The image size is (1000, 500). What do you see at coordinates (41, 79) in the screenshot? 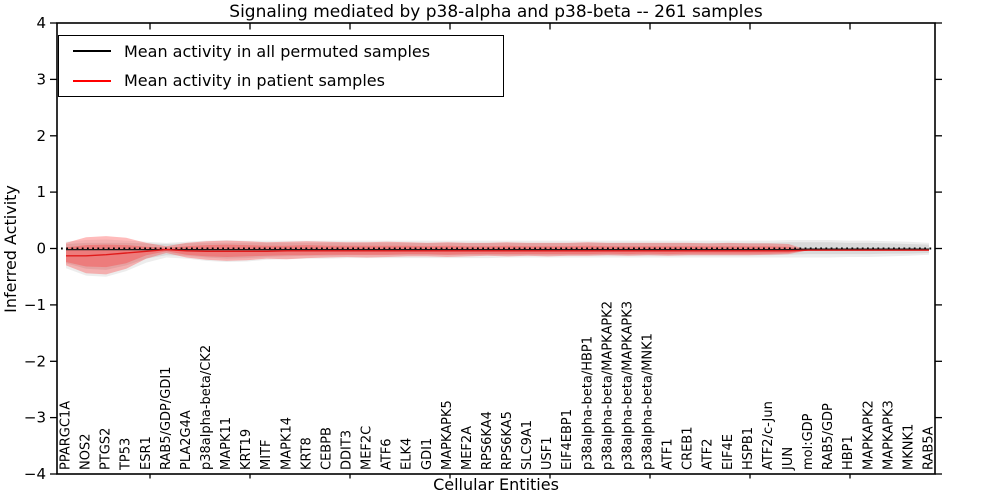
I see `y-tick-label: 3` at bounding box center [41, 79].